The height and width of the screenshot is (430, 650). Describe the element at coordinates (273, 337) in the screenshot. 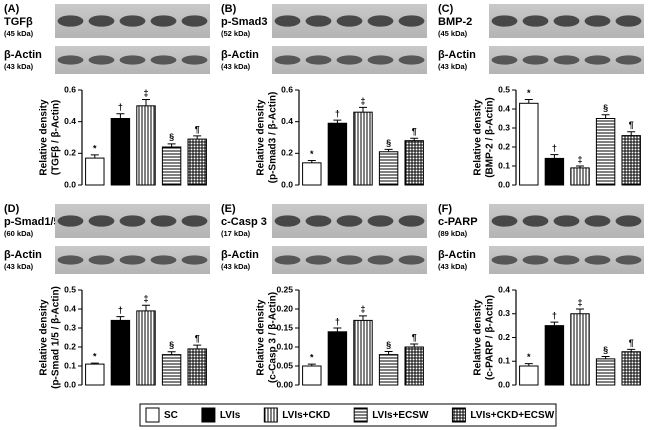

I see `y-axis-subtitle: (c-Casp 3 / β-Actin)` at that location.